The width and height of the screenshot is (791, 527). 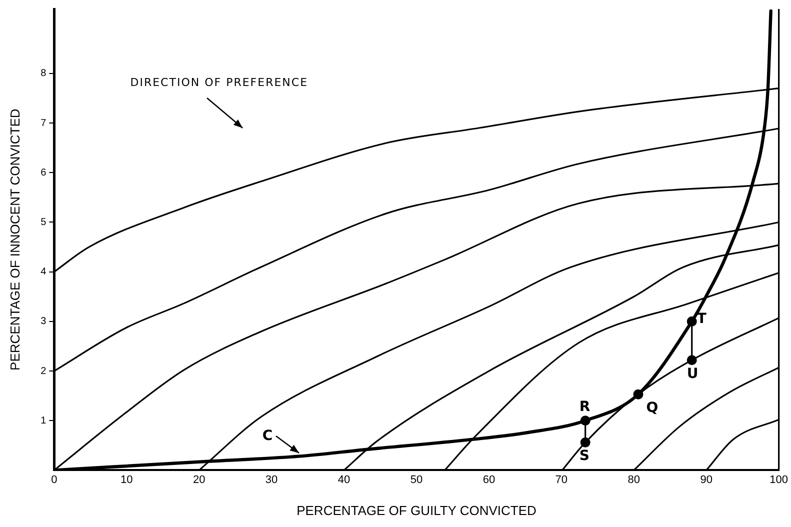 I want to click on y-tick-label: 1, so click(x=43, y=420).